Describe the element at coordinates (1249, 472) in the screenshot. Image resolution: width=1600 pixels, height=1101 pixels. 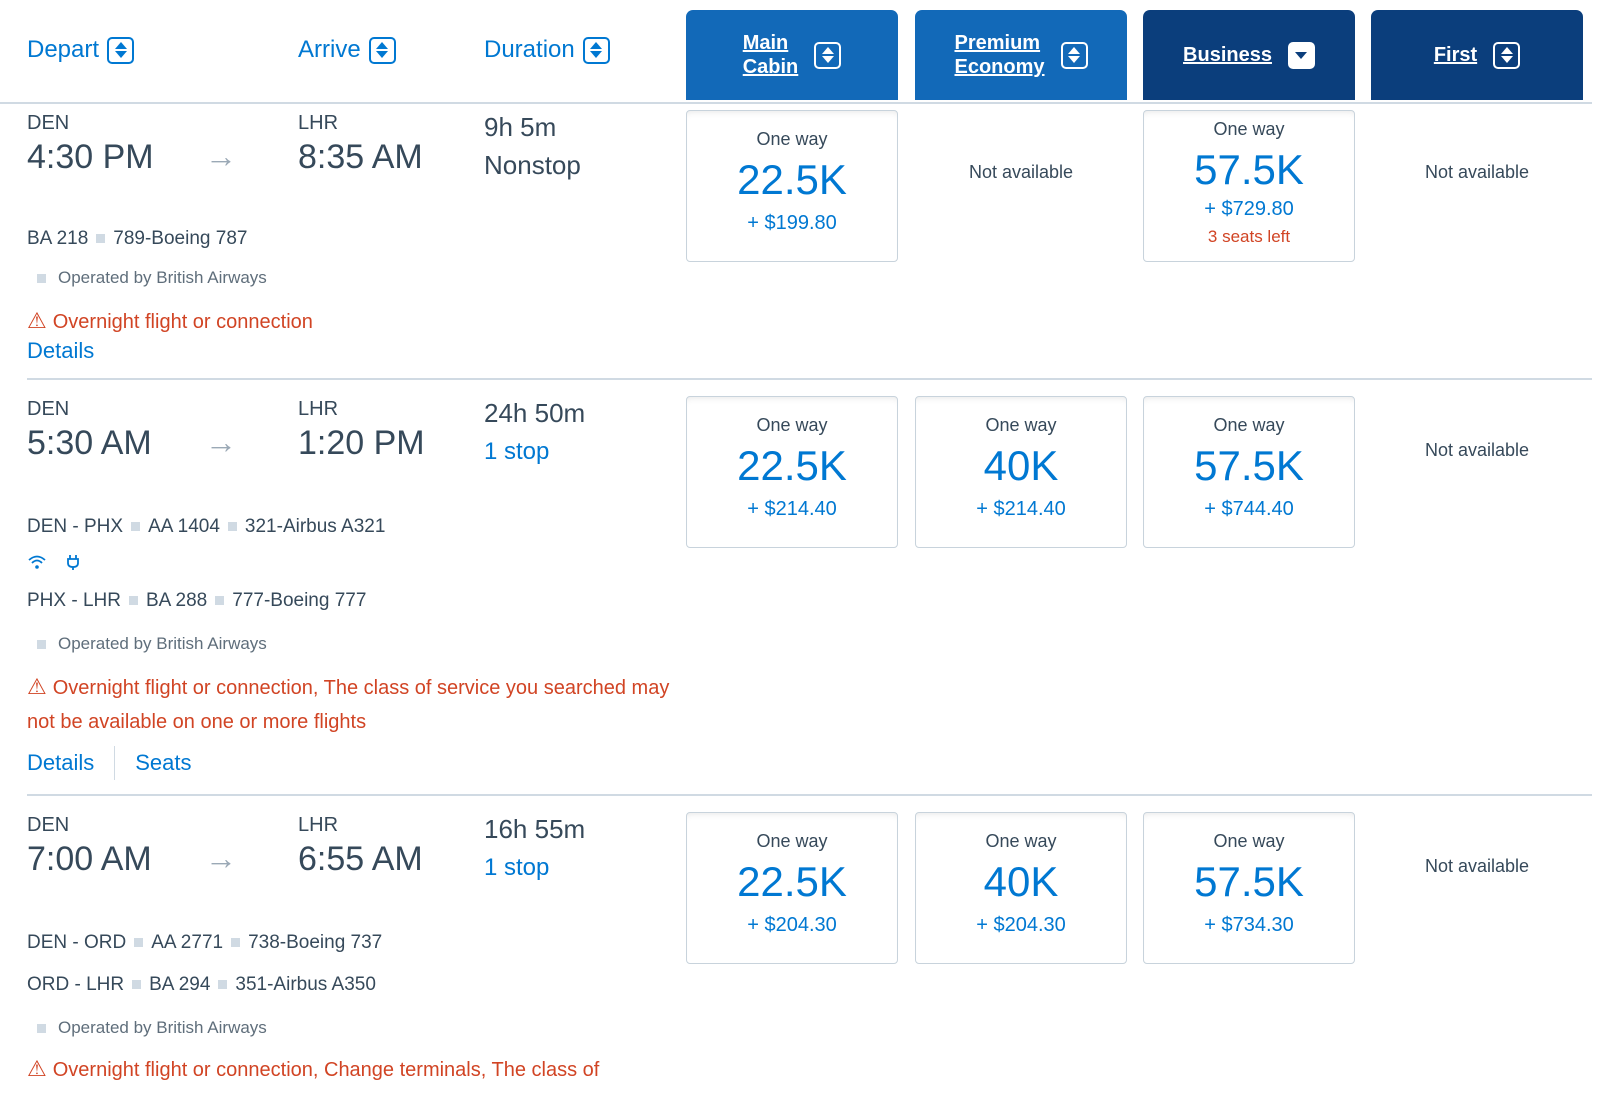
I see `fare-business: One way 57.5K + $744.40` at that location.